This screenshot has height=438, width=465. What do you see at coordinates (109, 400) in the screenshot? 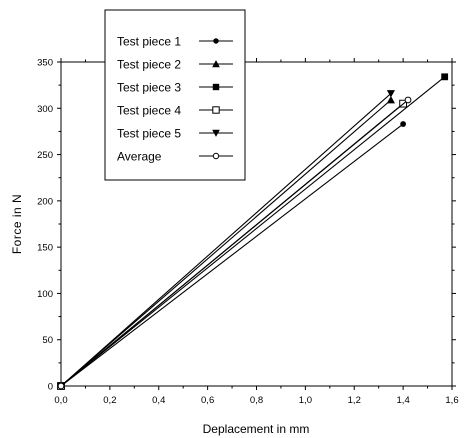
I see `x-tick-label: 0,2` at bounding box center [109, 400].